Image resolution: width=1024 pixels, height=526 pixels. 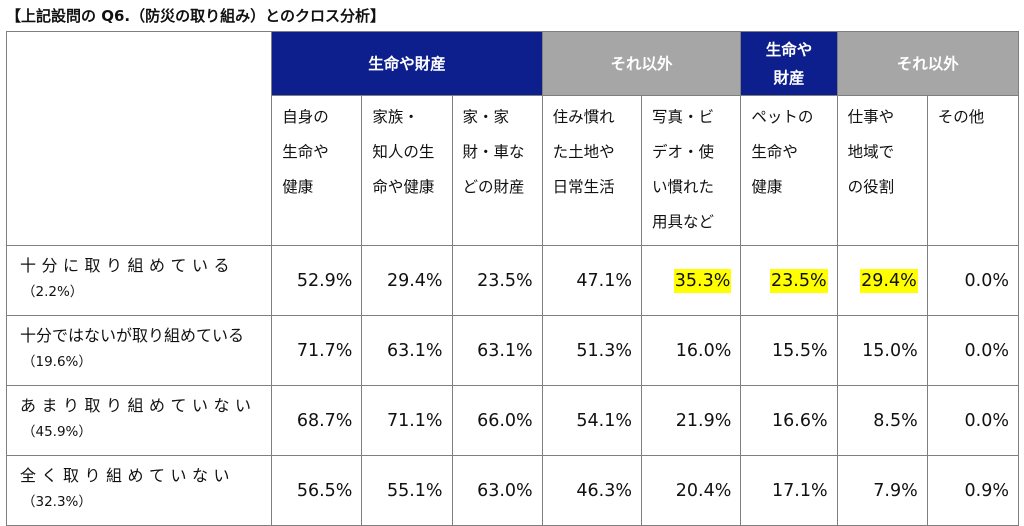 What do you see at coordinates (604, 420) in the screenshot?
I see `cell-value: 54.1%` at bounding box center [604, 420].